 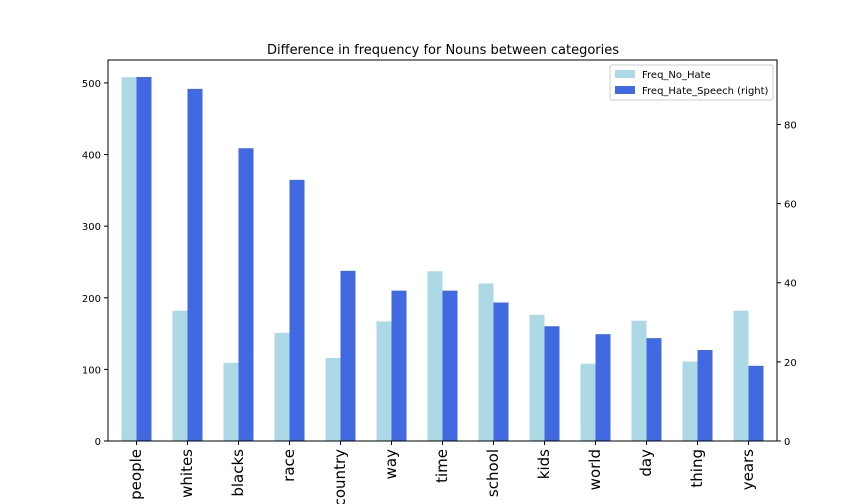 I want to click on x-tick-label: way, so click(x=391, y=464).